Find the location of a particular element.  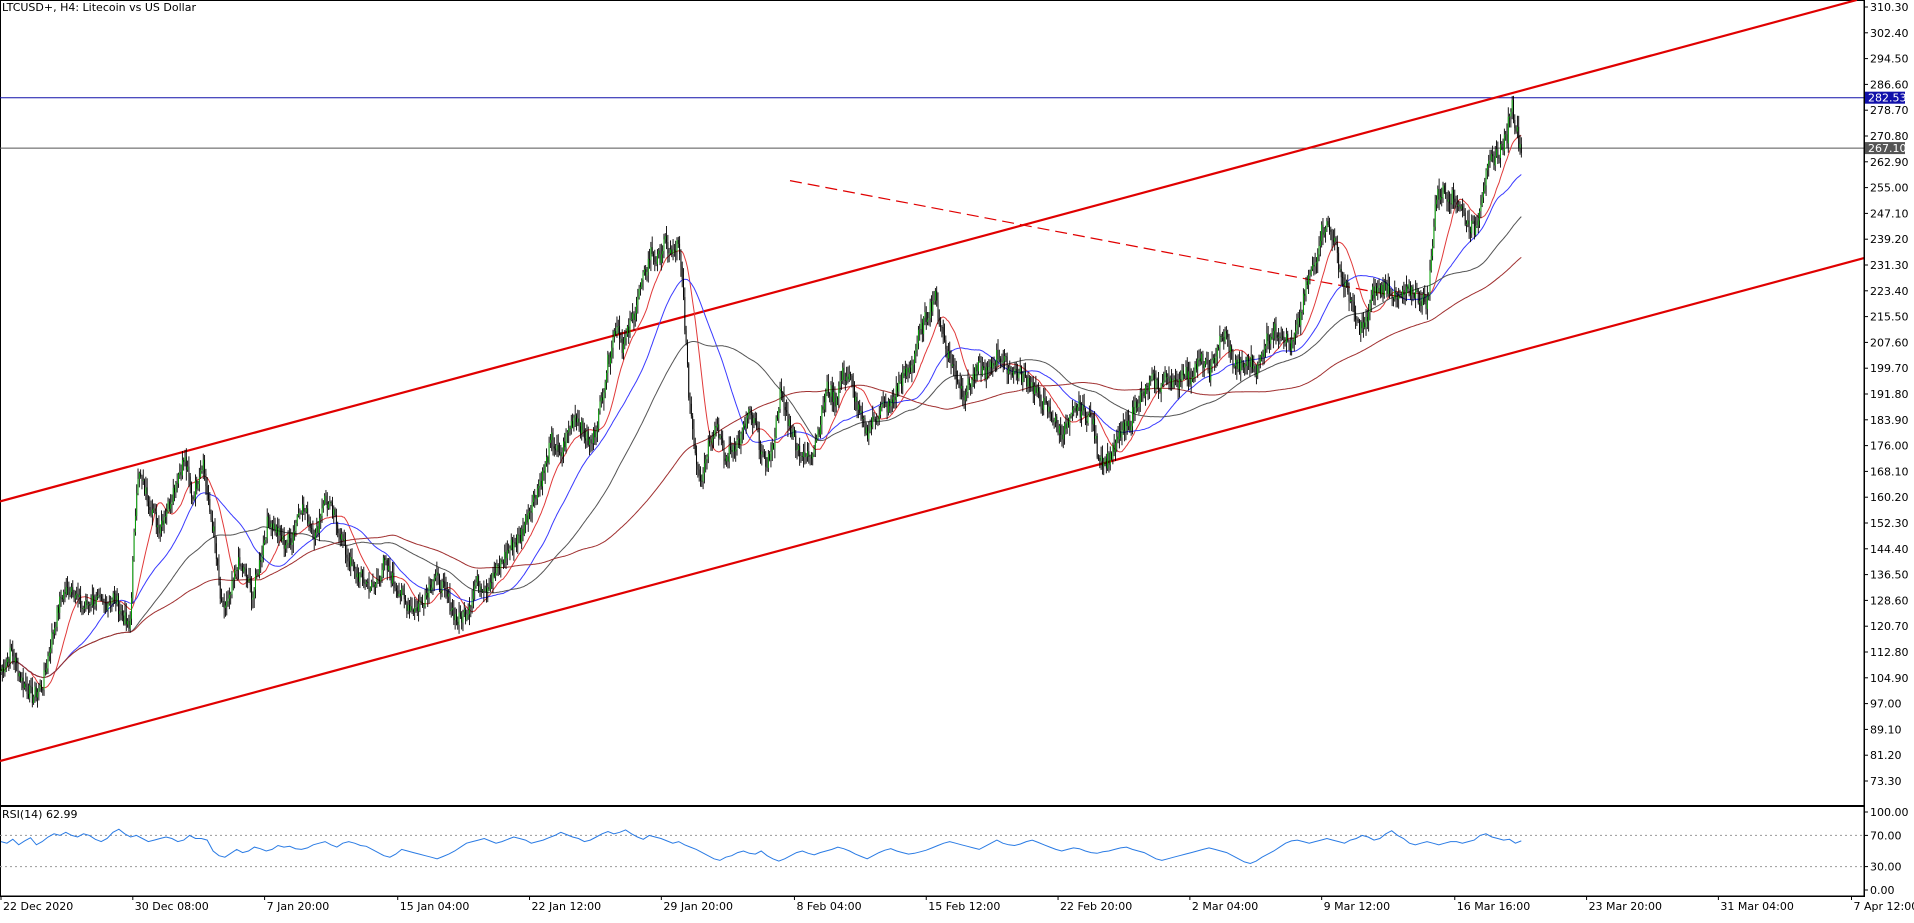

resistance-dashed is located at coordinates (1099, 239).